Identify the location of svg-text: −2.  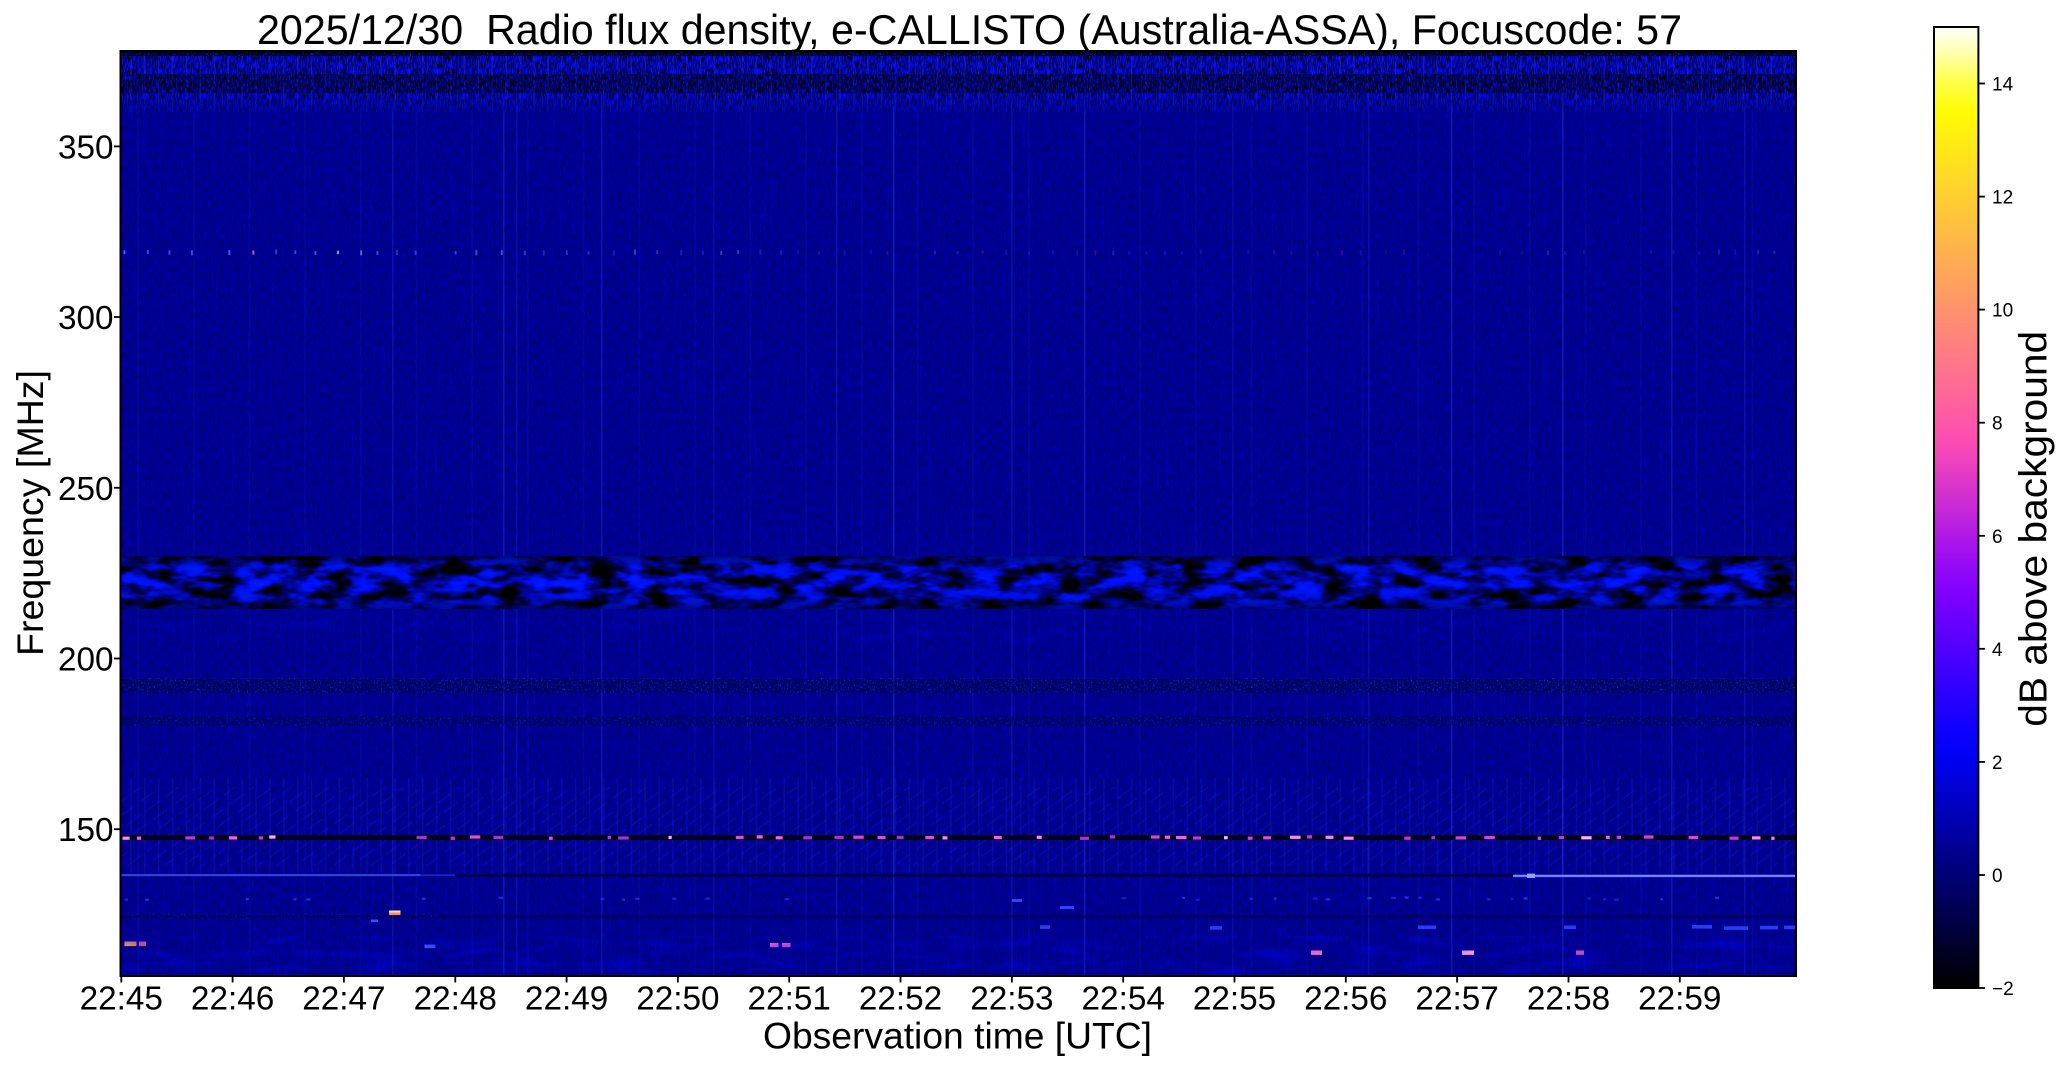
(2003, 989).